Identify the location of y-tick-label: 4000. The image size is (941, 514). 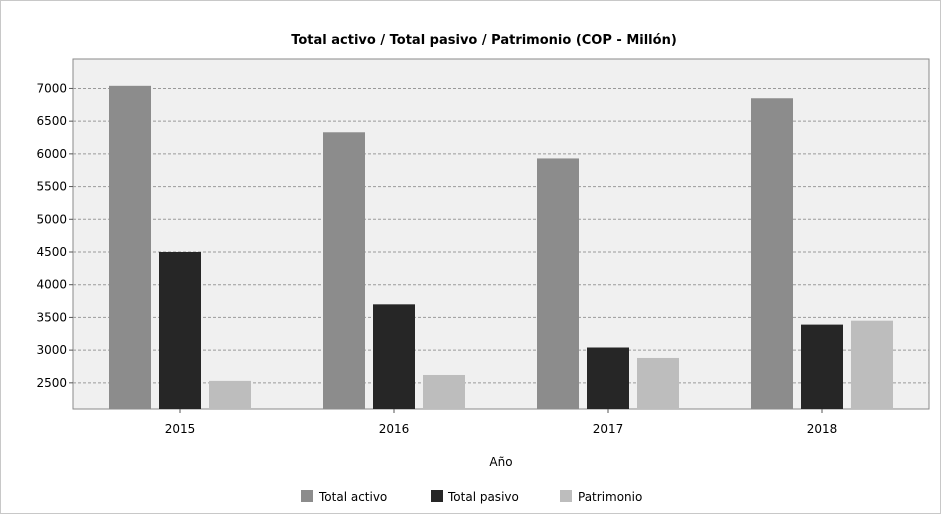
(51, 285).